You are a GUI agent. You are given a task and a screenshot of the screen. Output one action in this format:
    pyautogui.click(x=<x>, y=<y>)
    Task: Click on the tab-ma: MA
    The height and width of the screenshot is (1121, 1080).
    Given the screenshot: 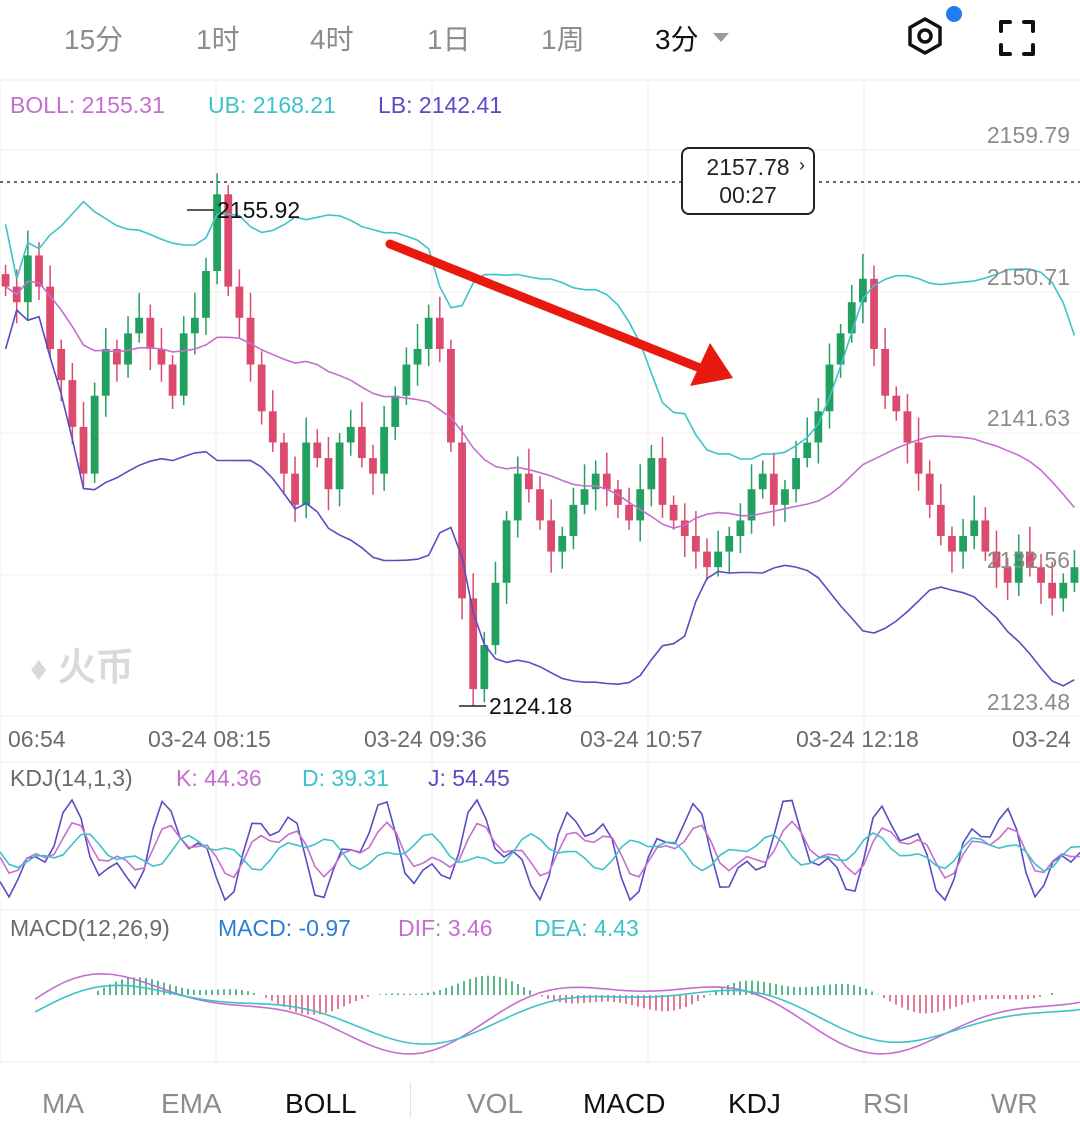 What is the action you would take?
    pyautogui.click(x=63, y=1103)
    